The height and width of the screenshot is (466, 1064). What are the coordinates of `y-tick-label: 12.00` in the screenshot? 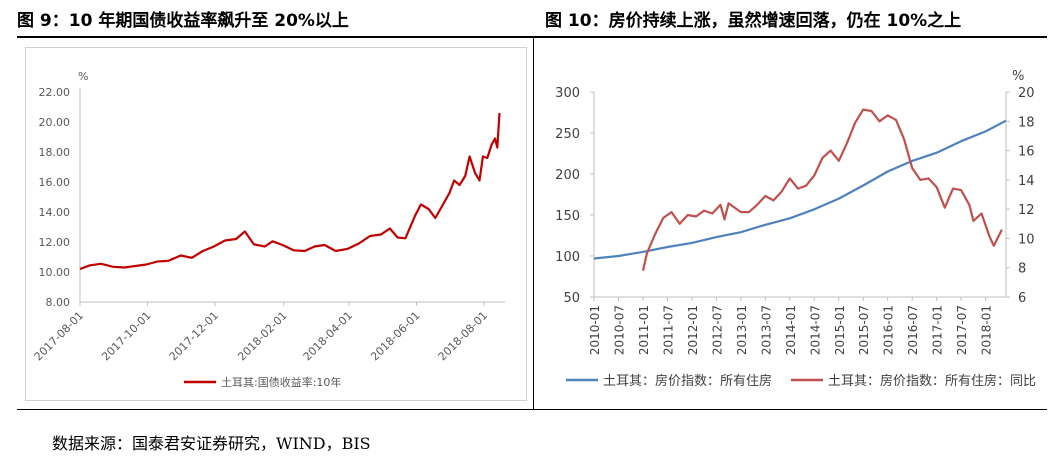 It's located at (55, 242).